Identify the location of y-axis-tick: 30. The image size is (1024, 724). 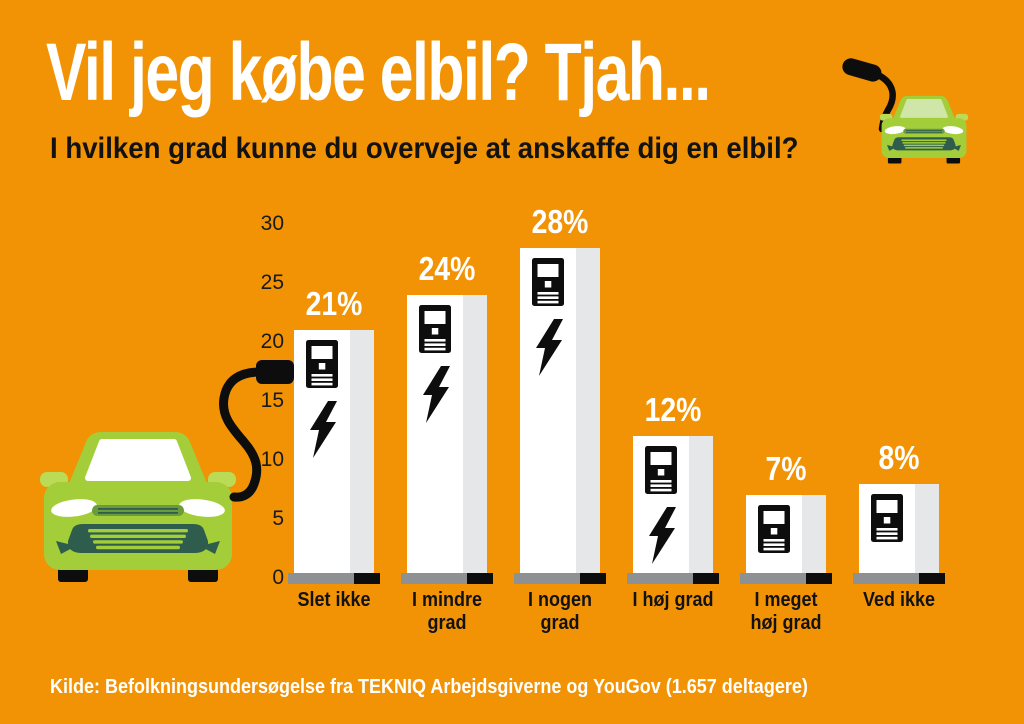
(272, 223).